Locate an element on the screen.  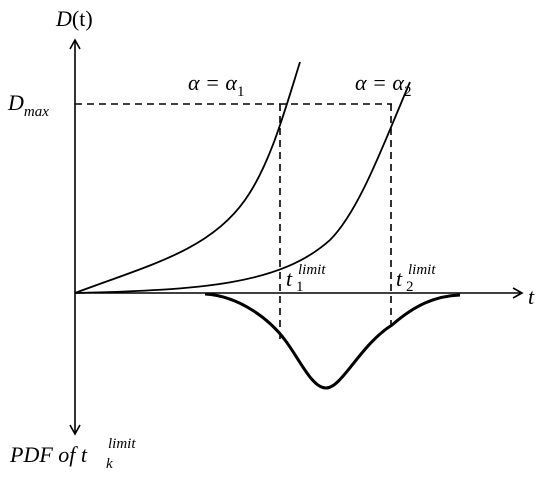
text: max is located at coordinates (36, 112).